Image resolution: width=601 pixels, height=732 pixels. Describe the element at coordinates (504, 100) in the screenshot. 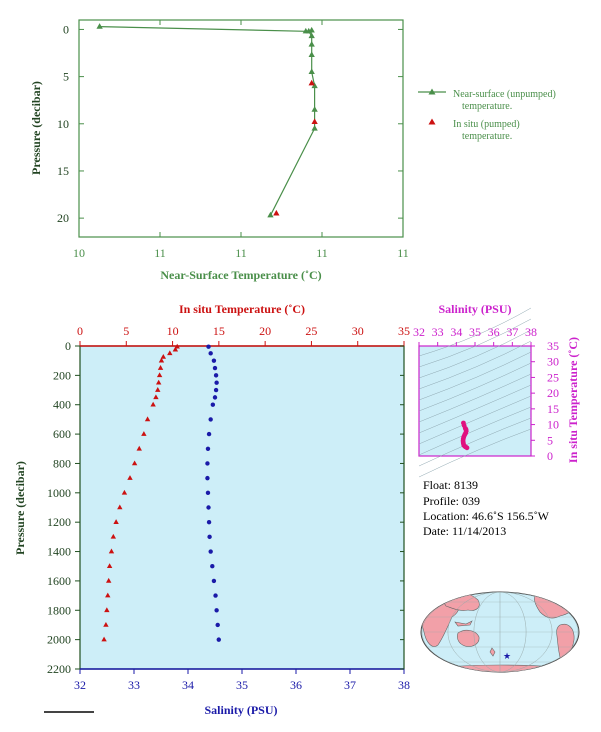

I see `legend-label-near-surface: Near-surface (unpumped) temperature.` at that location.